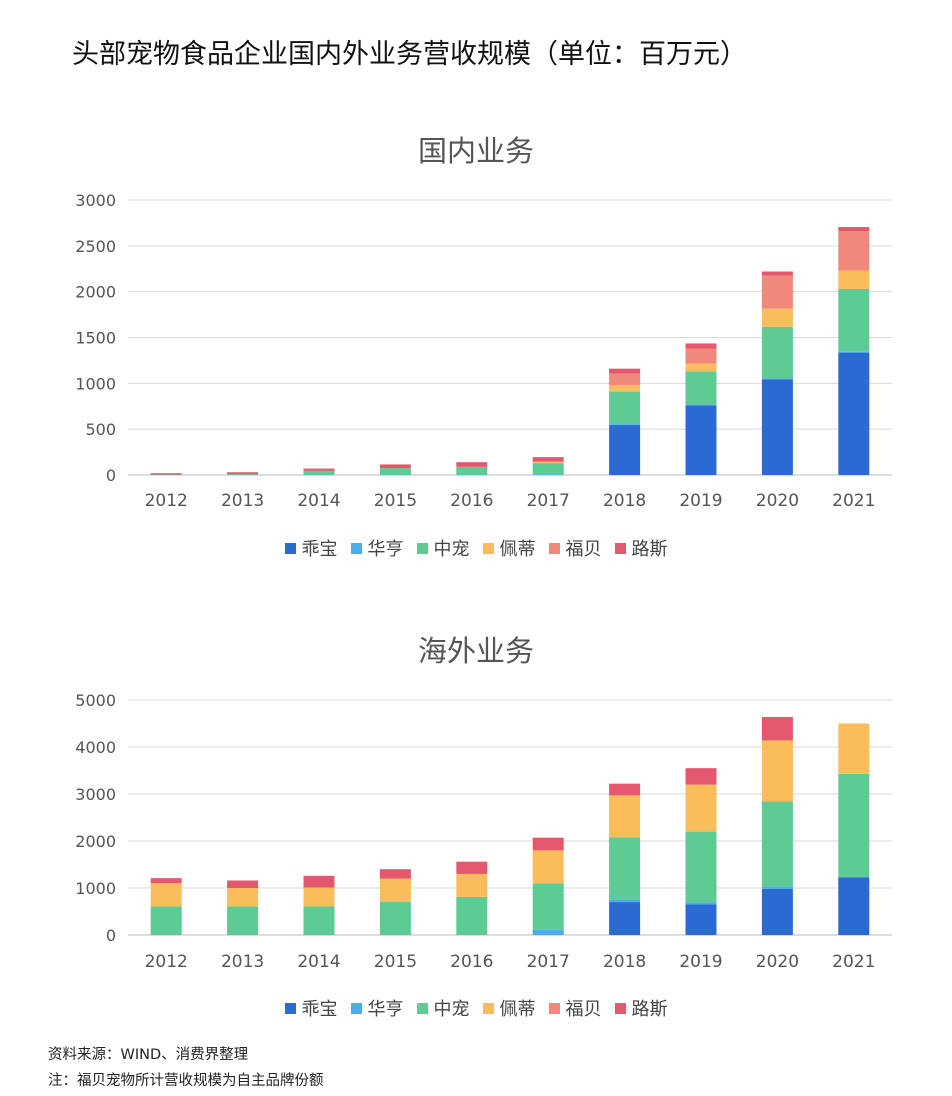 Image resolution: width=952 pixels, height=1096 pixels. What do you see at coordinates (186, 1081) in the screenshot?
I see `footnote-note: 注：福贝宠物所计营收规模为自主品牌份额` at bounding box center [186, 1081].